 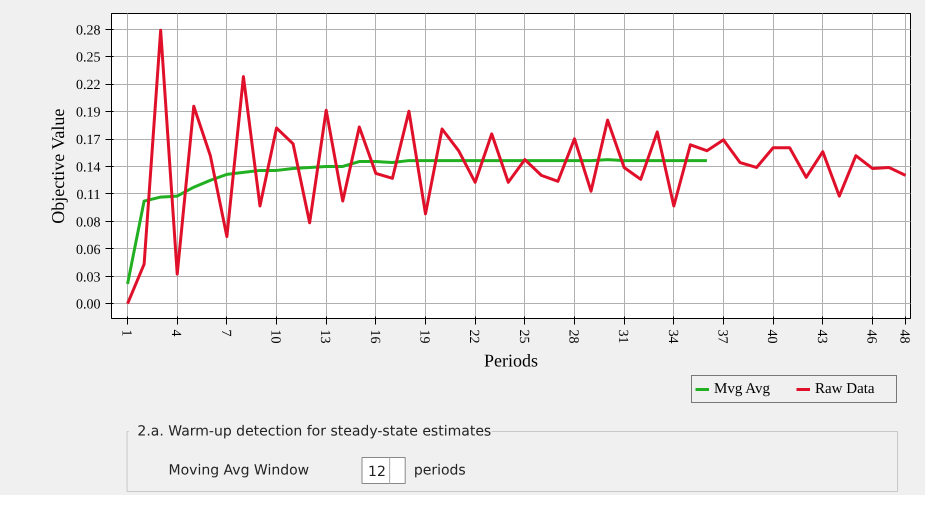 What do you see at coordinates (88, 195) in the screenshot?
I see `y-tick-label: 0.11` at bounding box center [88, 195].